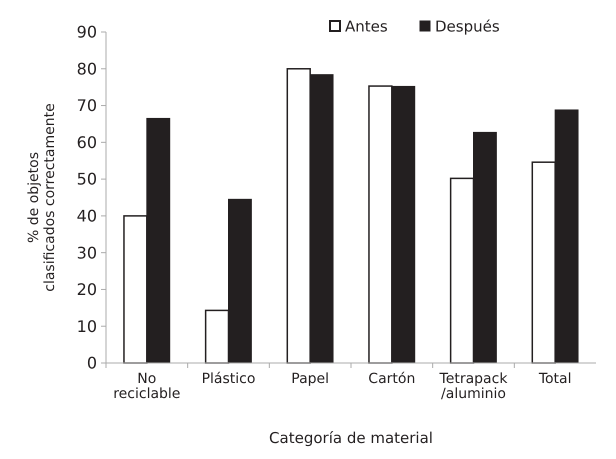  What do you see at coordinates (392, 379) in the screenshot?
I see `x-tick-label: Cartón` at bounding box center [392, 379].